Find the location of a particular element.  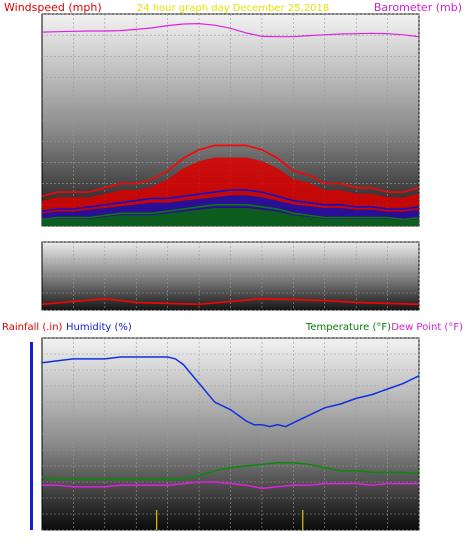

humidity-axis-label: Humidity (%) is located at coordinates (99, 327).